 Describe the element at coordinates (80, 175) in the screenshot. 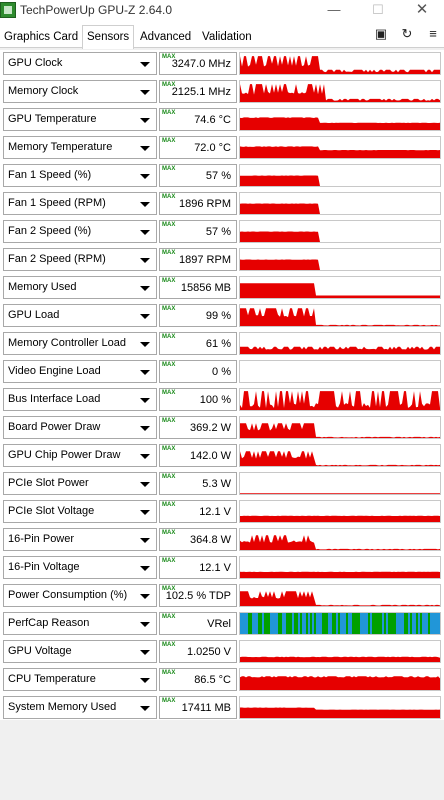

I see `sensor-name-dropdown: Fan 1 Speed (%)` at that location.